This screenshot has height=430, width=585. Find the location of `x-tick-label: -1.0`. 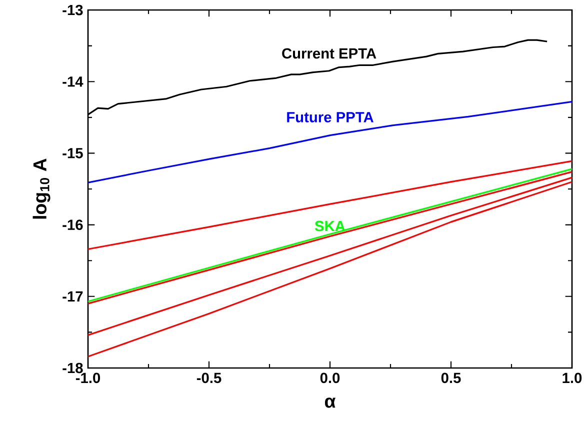

x-tick-label: -1.0 is located at coordinates (88, 378).